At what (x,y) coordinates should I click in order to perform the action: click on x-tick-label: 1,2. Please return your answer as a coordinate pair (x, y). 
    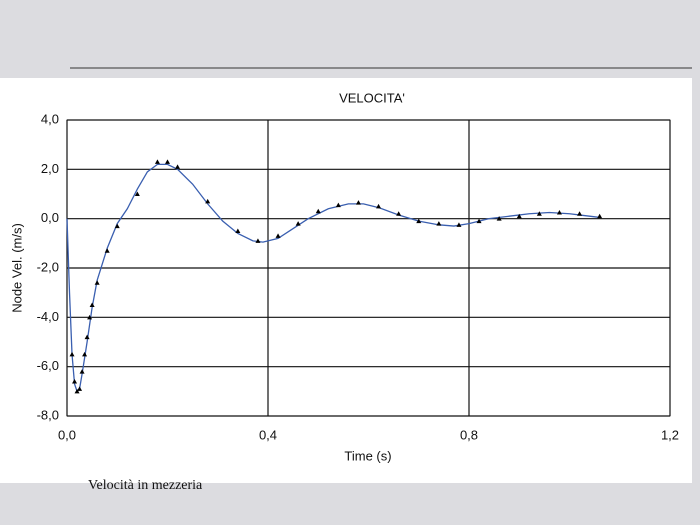
    Looking at the image, I should click on (670, 434).